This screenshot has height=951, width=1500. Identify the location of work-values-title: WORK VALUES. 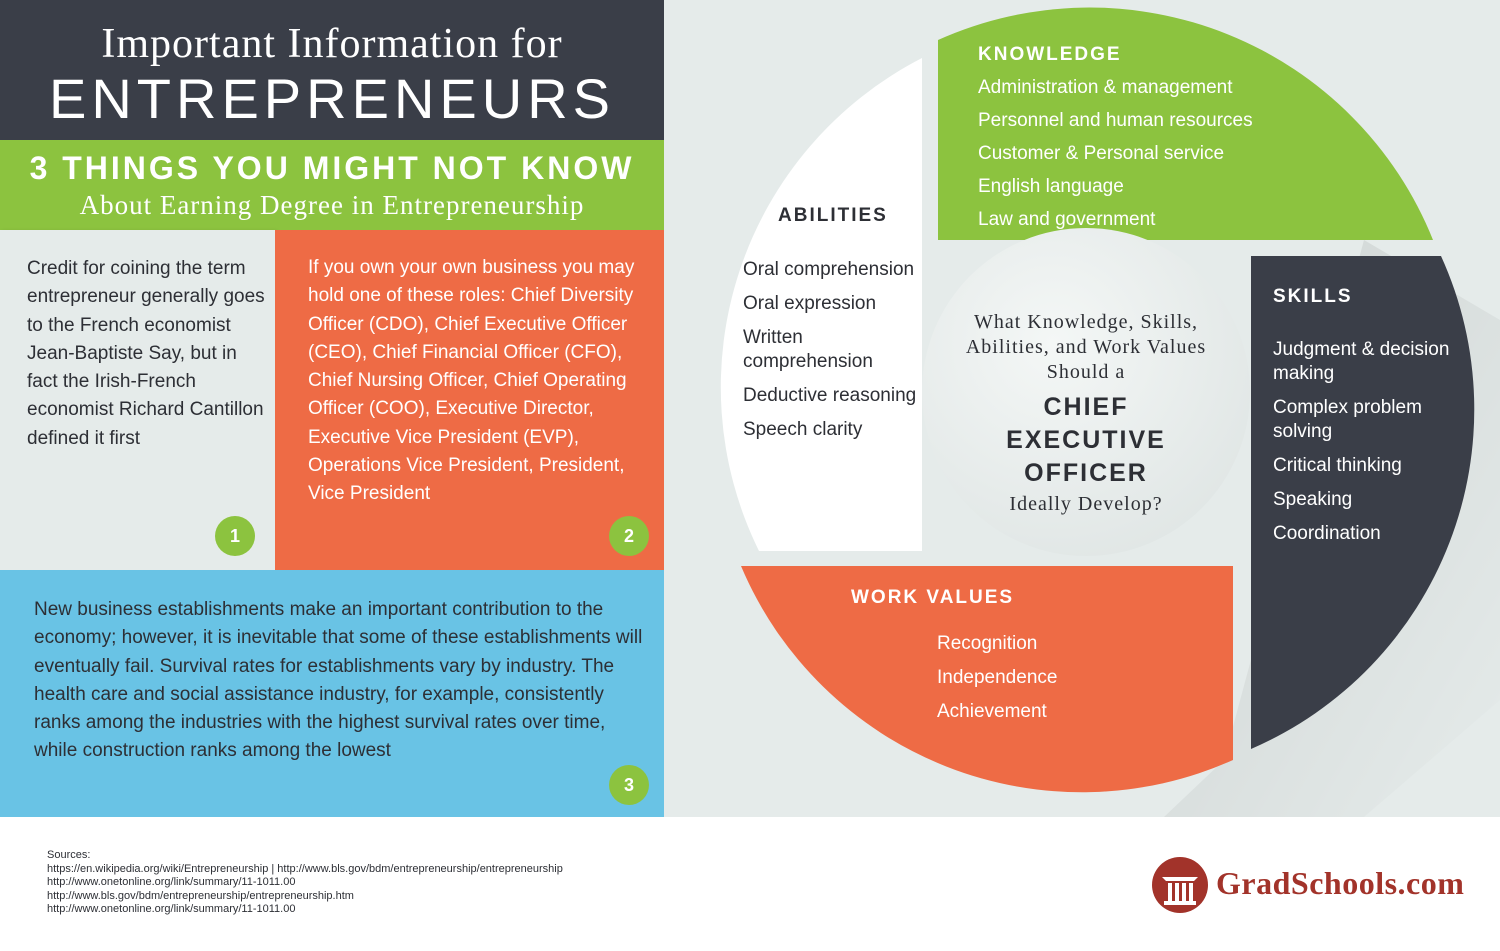
(933, 597).